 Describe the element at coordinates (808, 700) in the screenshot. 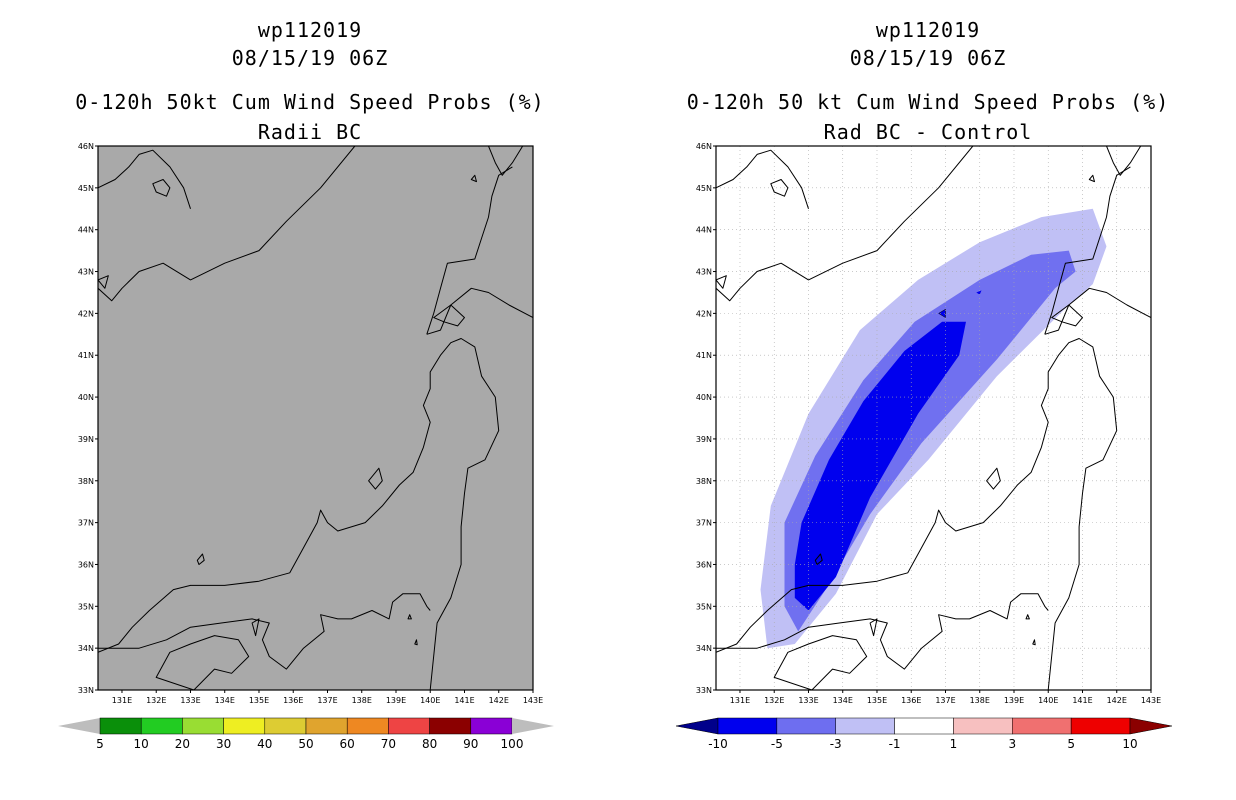

I see `lon-tick-label: 133E` at that location.